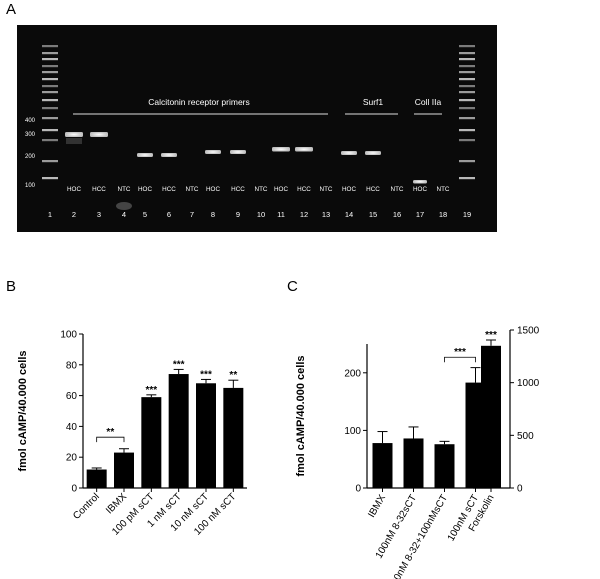  I want to click on lane-number: 15, so click(373, 214).